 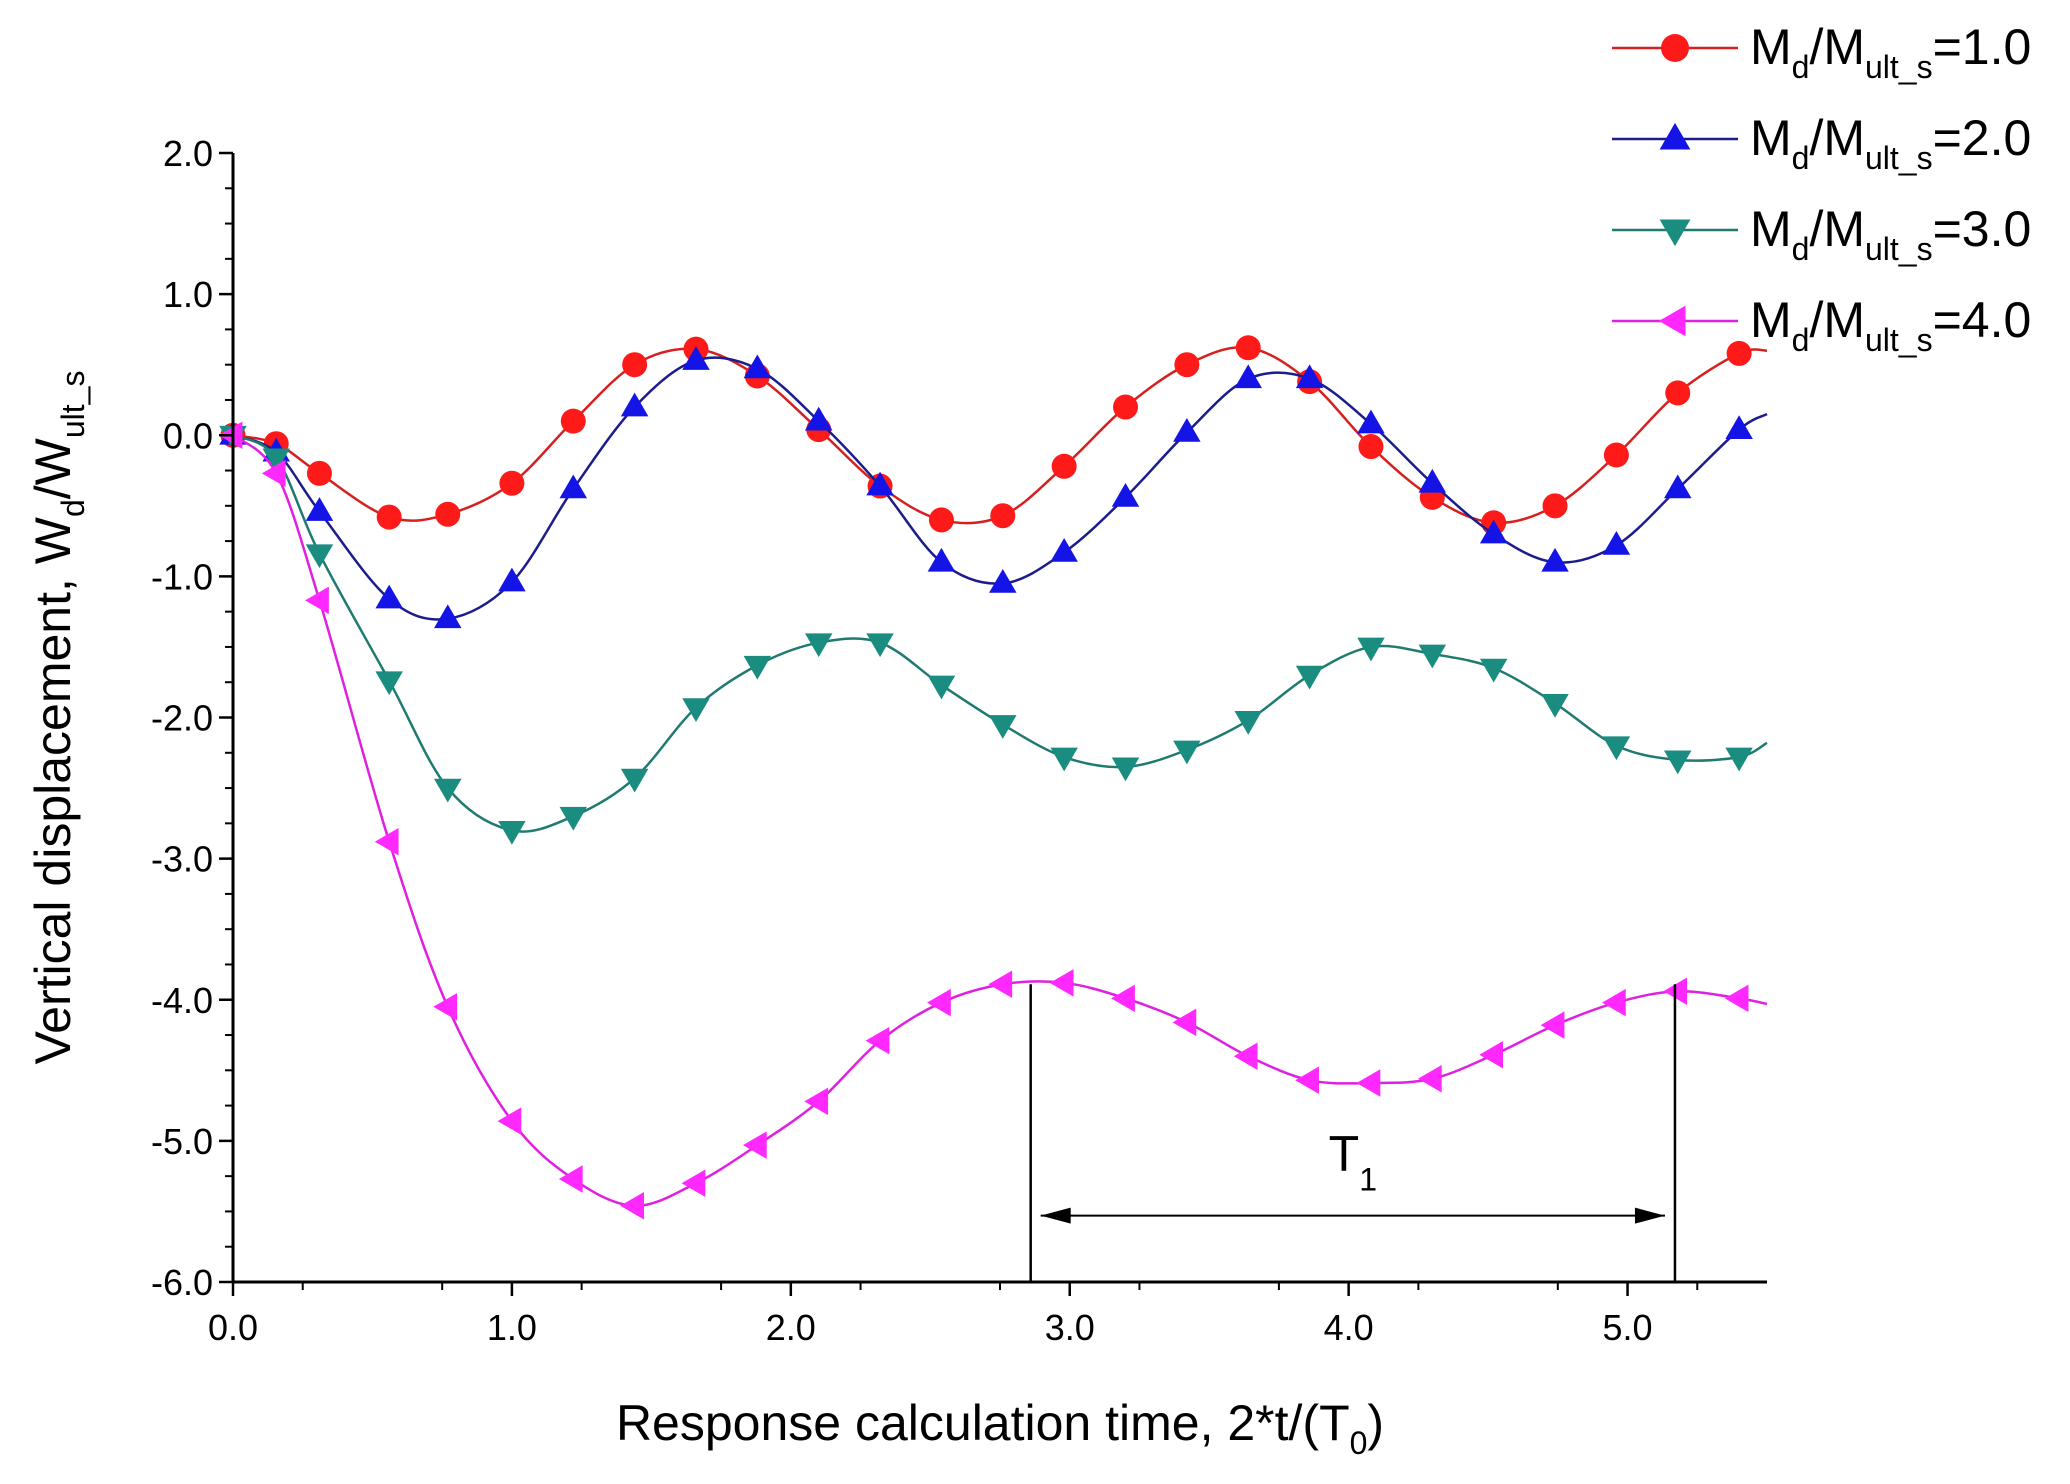 What do you see at coordinates (58, 718) in the screenshot?
I see `y-axis-title: Vertical displacement, Wd/Wult_s` at bounding box center [58, 718].